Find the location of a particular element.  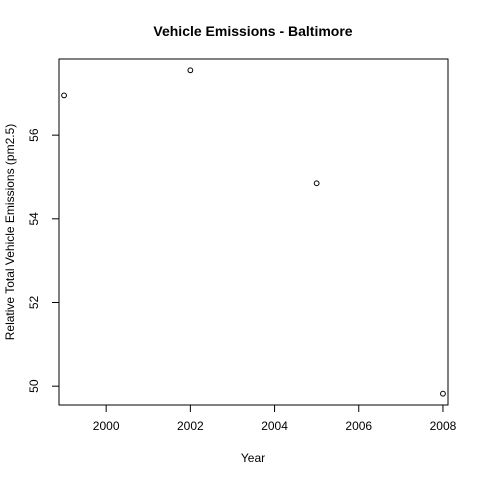

y-axis-label: Relative Total Vehicle Emissions (pm2.5) is located at coordinates (10, 232).